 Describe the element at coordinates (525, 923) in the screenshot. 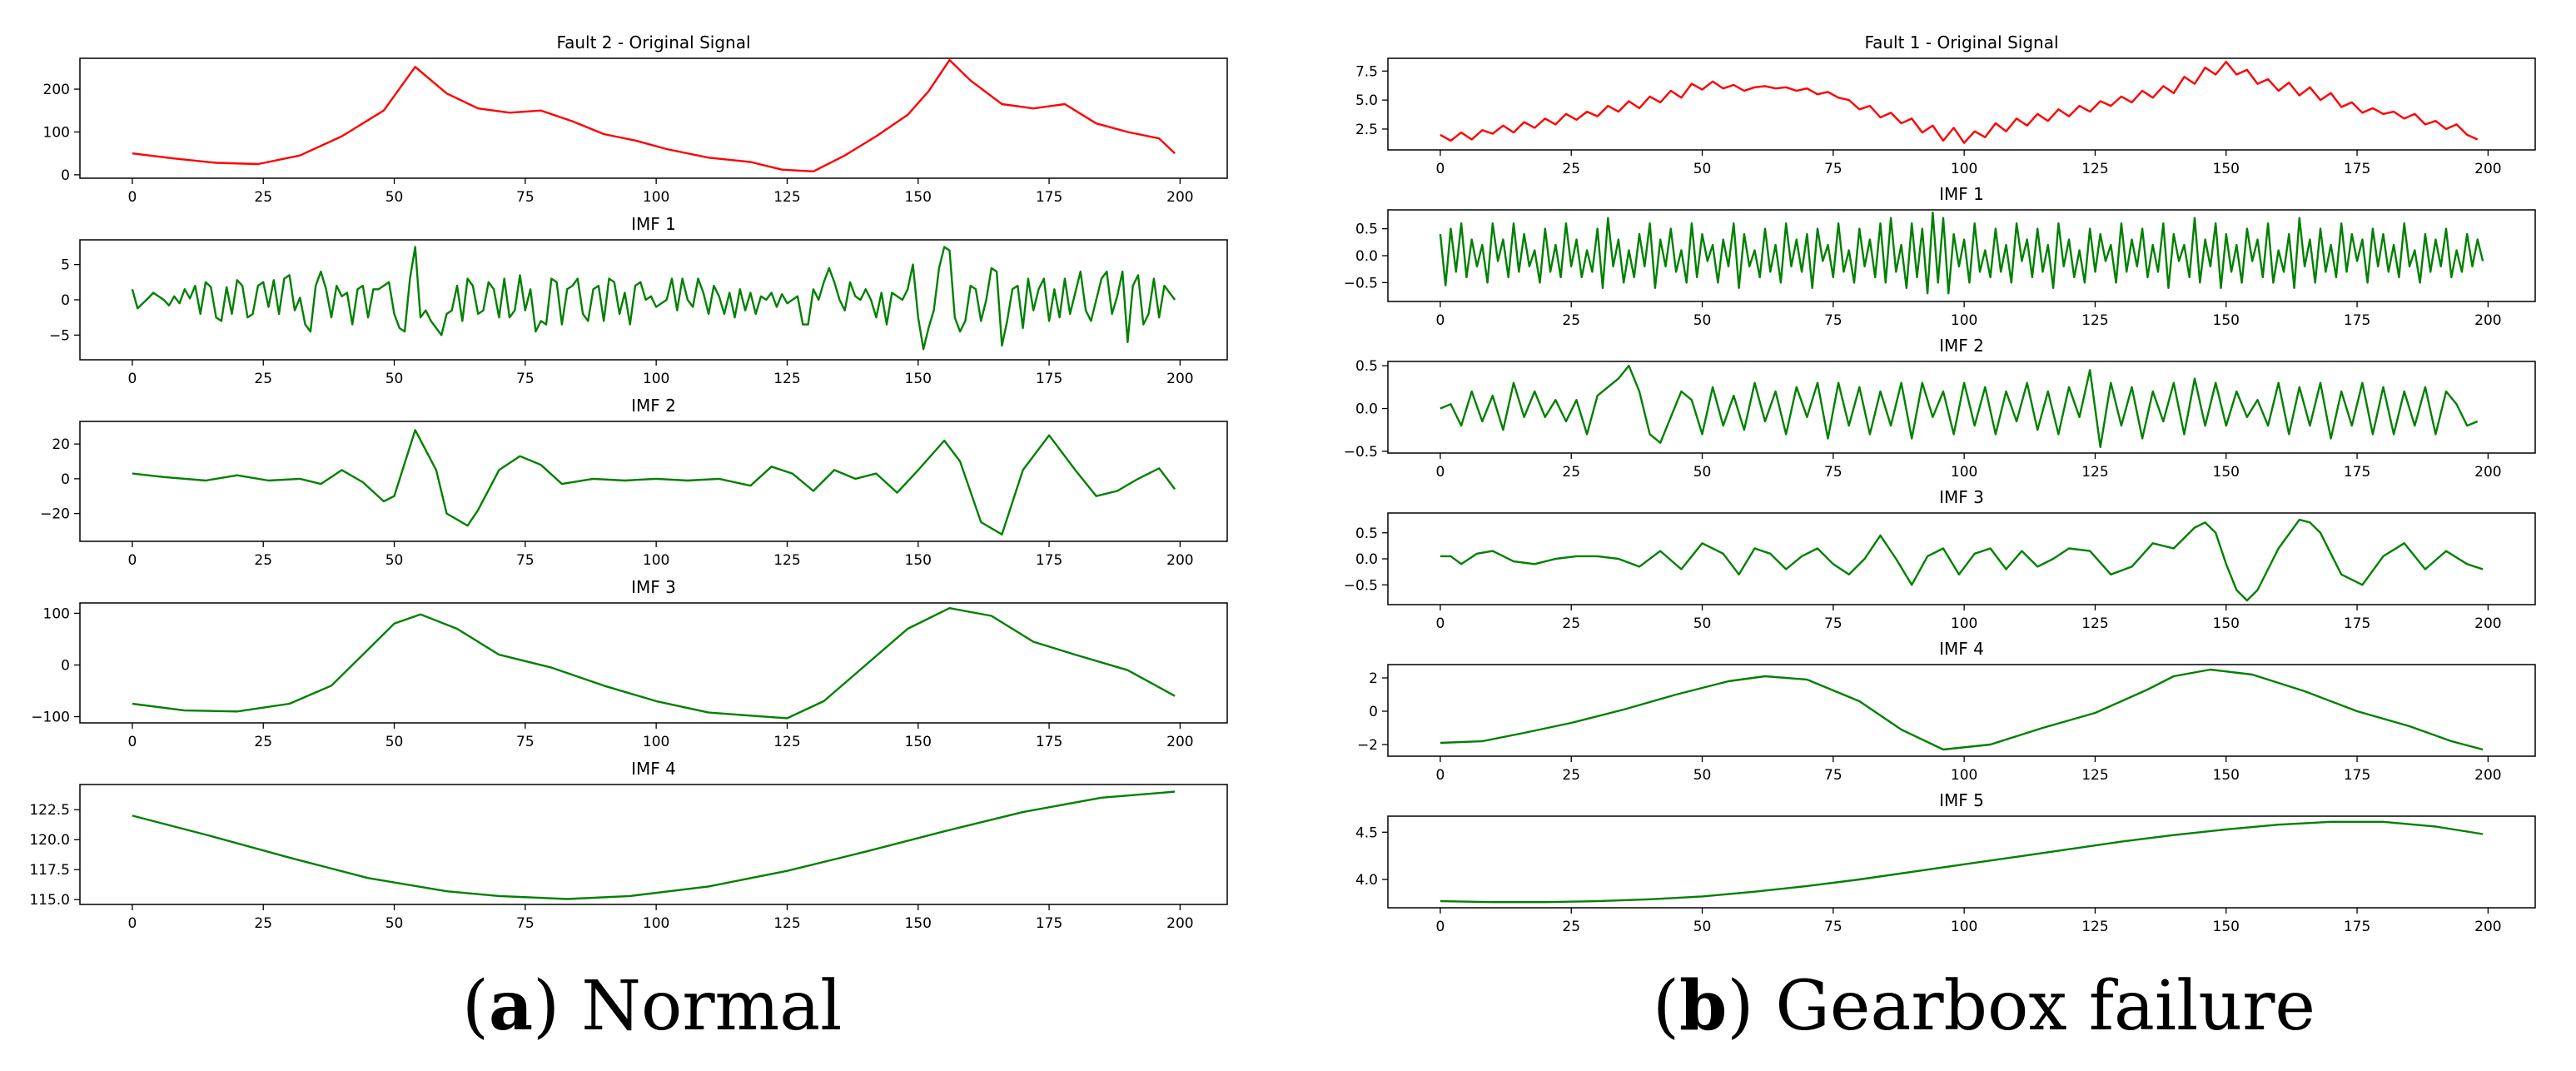

I see `normal-imf4-xtick-label: 75` at that location.